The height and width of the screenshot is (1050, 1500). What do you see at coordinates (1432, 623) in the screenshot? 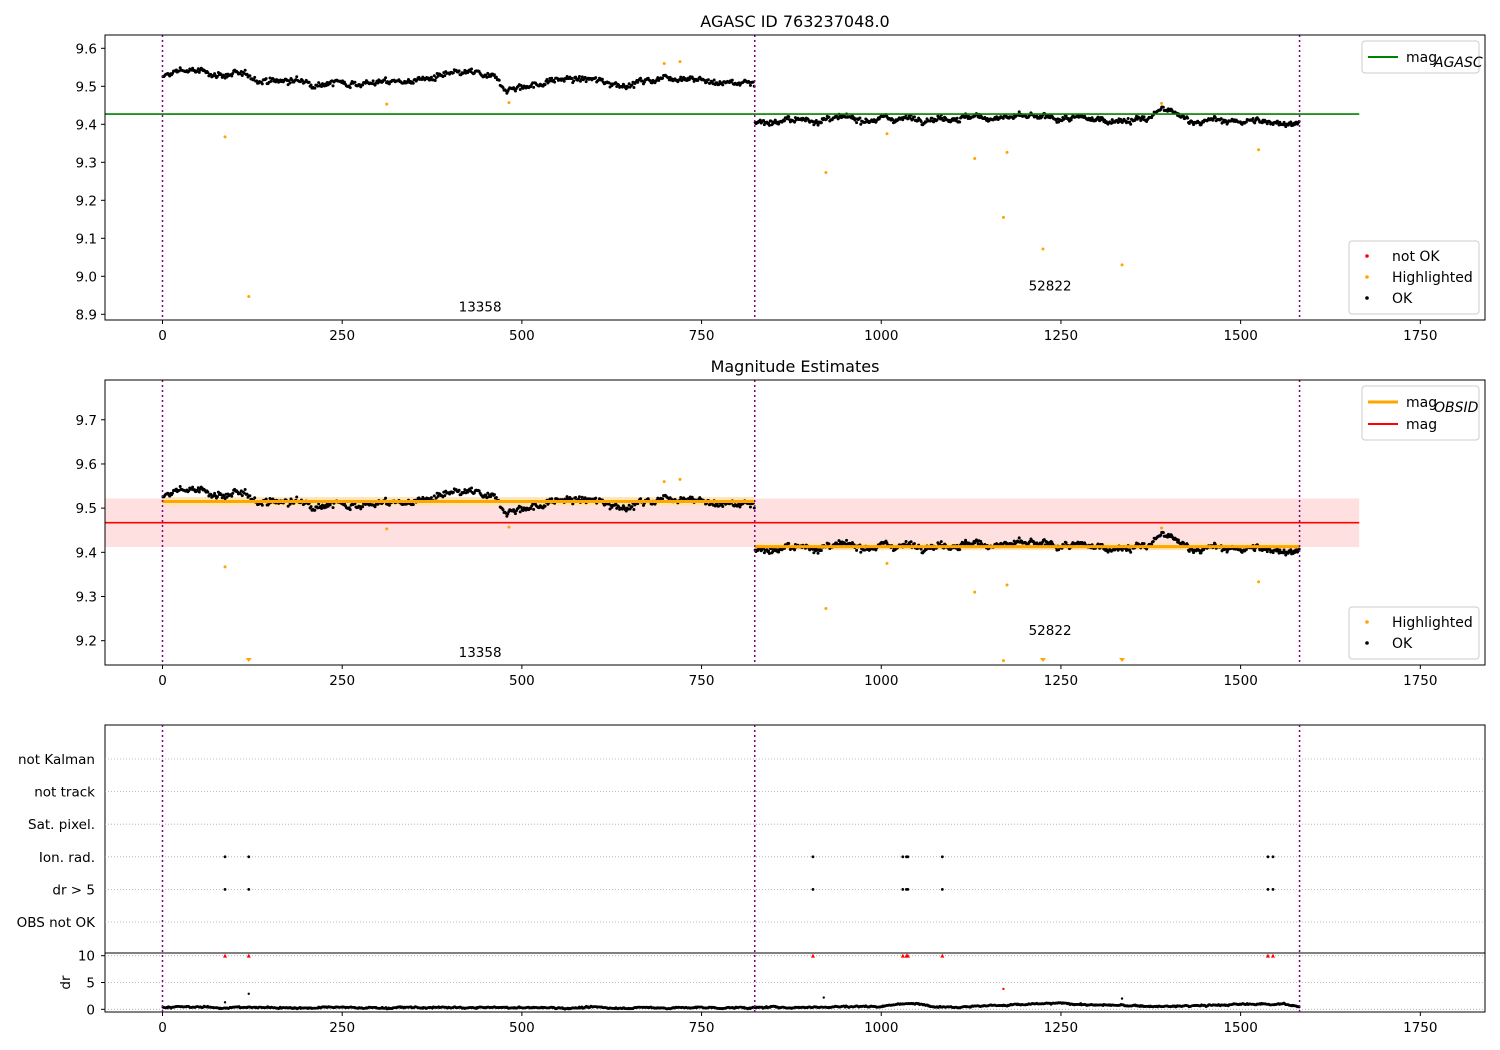
I see `legend-label: Highlighted` at bounding box center [1432, 623].